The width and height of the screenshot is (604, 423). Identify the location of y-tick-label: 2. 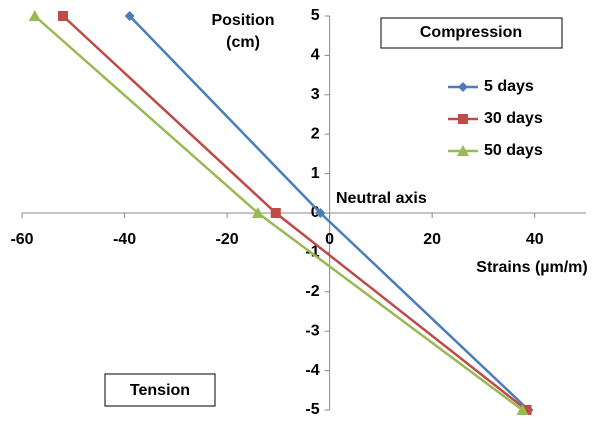
(315, 133).